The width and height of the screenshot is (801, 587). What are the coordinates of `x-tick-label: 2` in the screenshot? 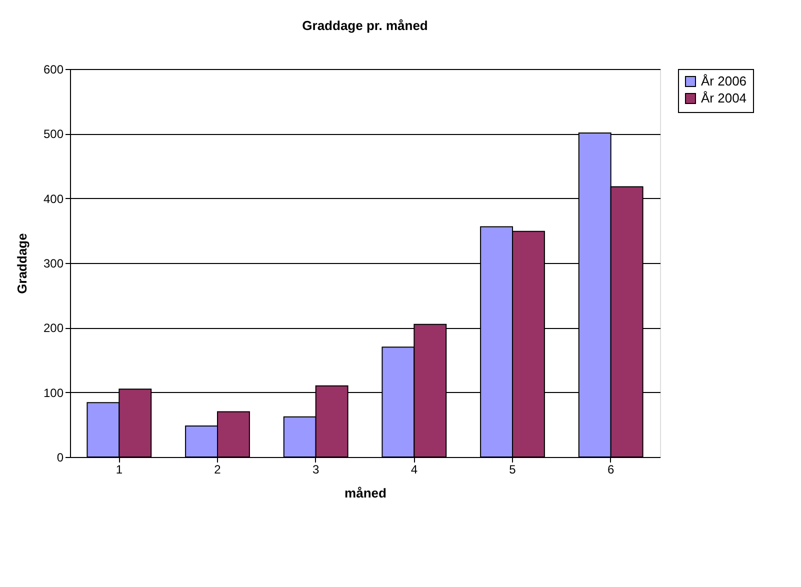 It's located at (218, 469).